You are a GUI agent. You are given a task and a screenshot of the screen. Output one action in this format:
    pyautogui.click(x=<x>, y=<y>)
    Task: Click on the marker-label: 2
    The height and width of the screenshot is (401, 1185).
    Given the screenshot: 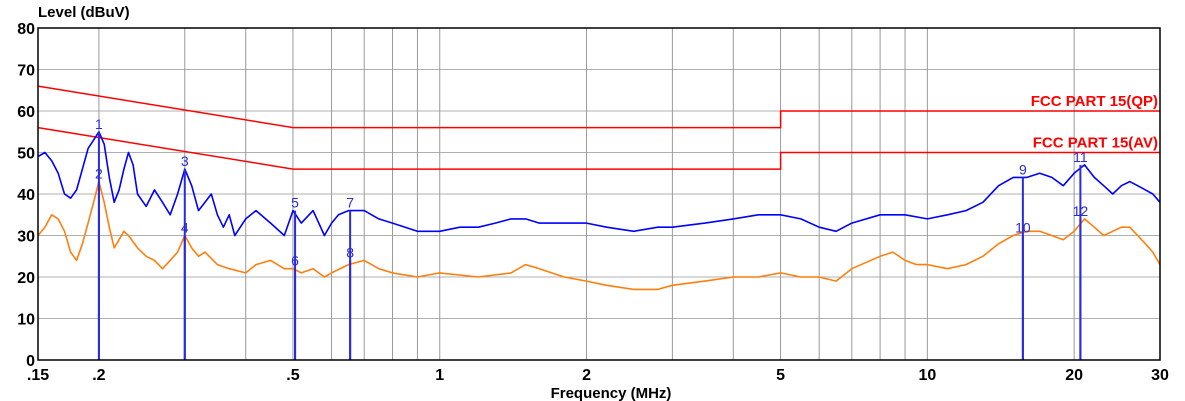 What is the action you would take?
    pyautogui.click(x=99, y=174)
    